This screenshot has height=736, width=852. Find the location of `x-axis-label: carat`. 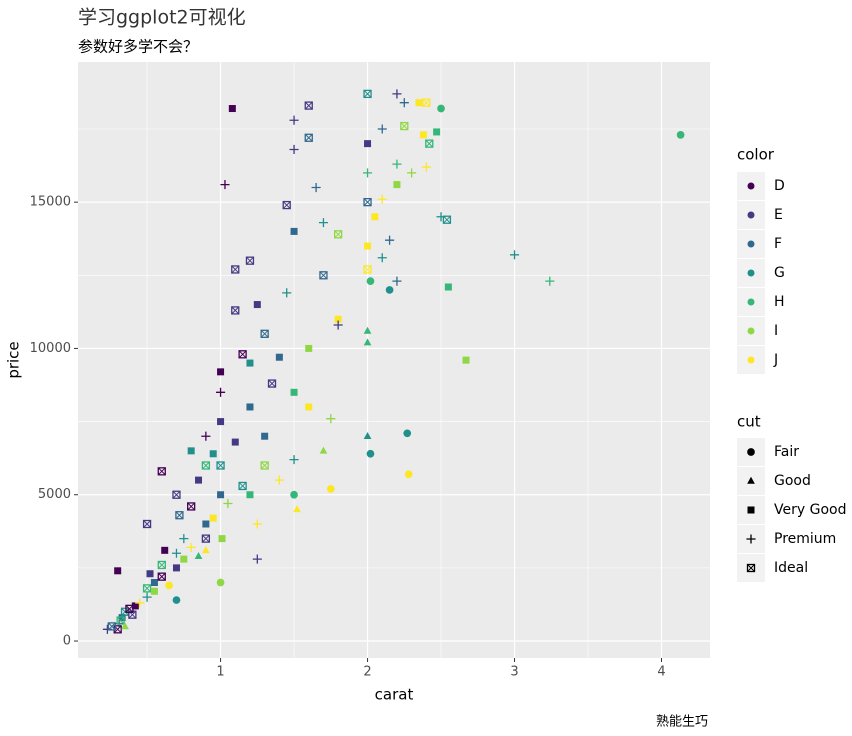

x-axis-label: carat is located at coordinates (394, 695).